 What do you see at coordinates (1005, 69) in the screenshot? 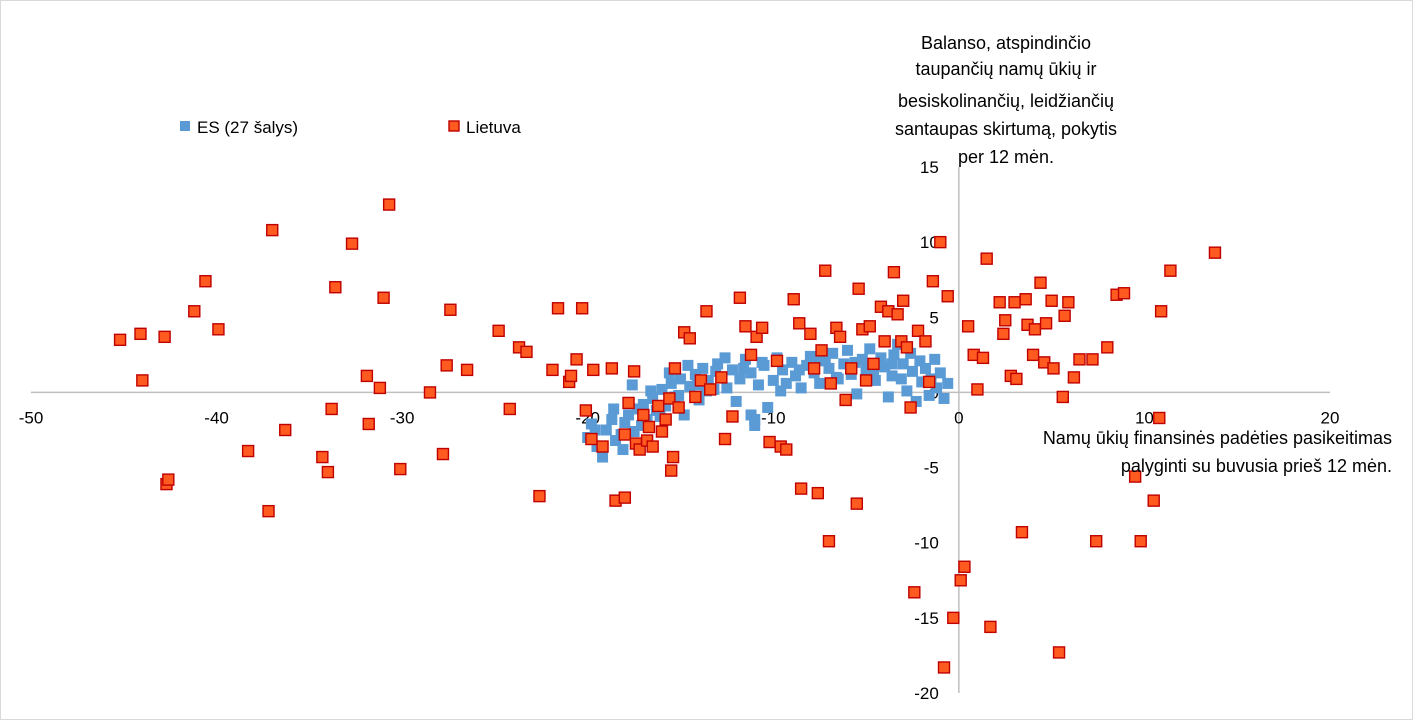
I see `y-axis-title-line-2: taupančių namų ūkių ir` at bounding box center [1005, 69].